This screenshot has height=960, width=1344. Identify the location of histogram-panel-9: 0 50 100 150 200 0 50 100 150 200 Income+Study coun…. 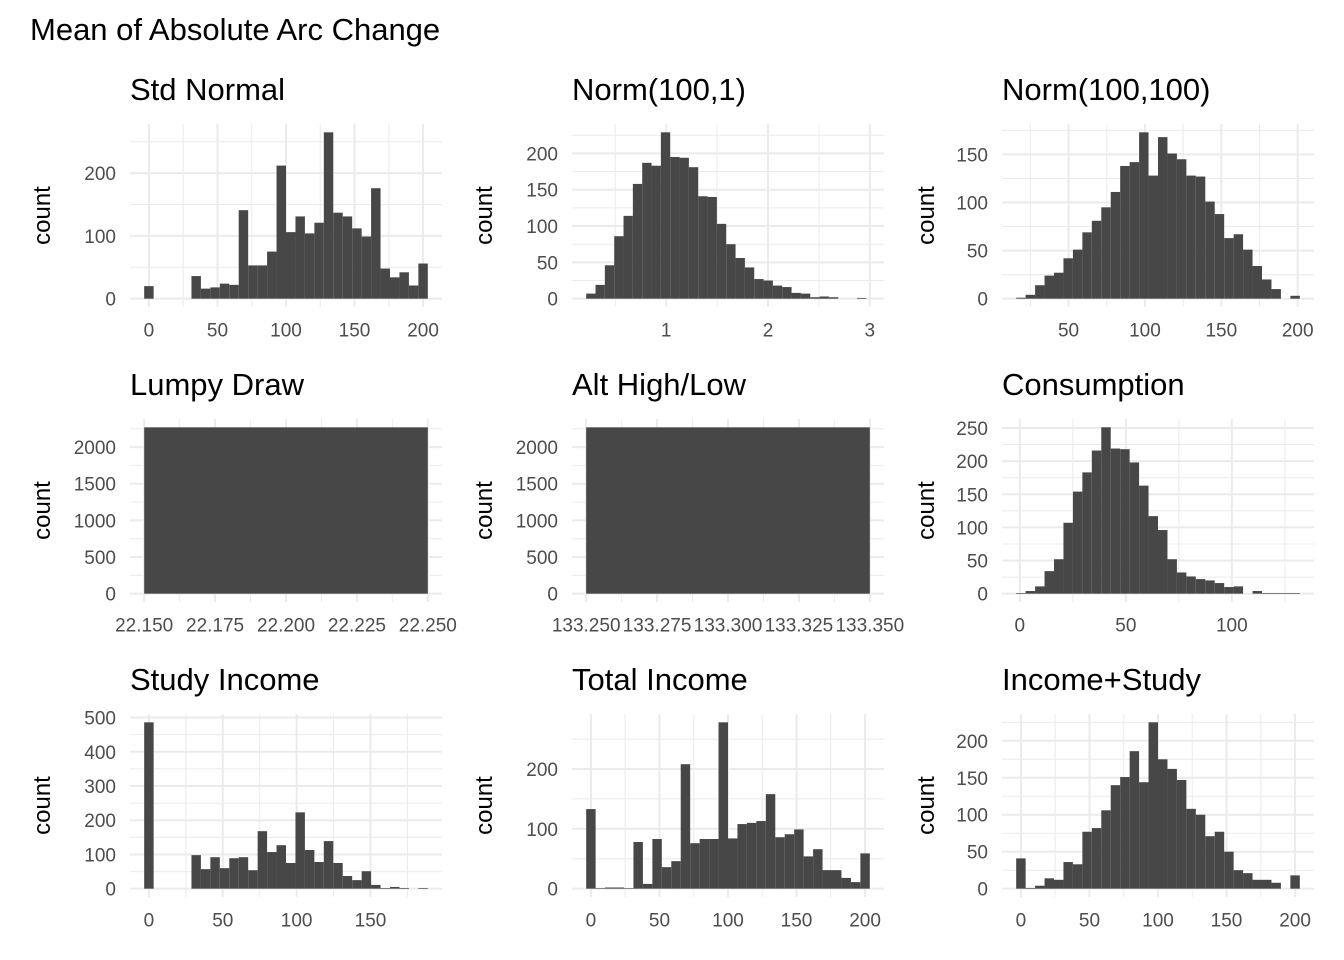
(1113, 797).